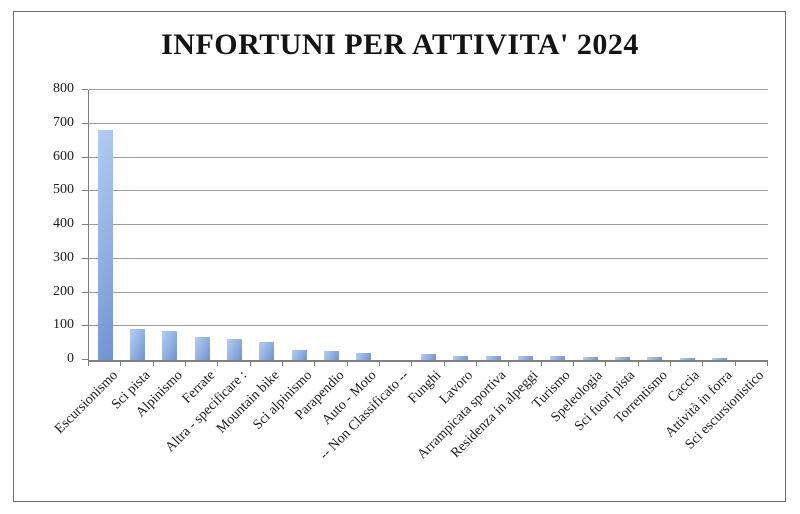 The height and width of the screenshot is (514, 800). Describe the element at coordinates (63, 156) in the screenshot. I see `y-tick-label: 600` at that location.